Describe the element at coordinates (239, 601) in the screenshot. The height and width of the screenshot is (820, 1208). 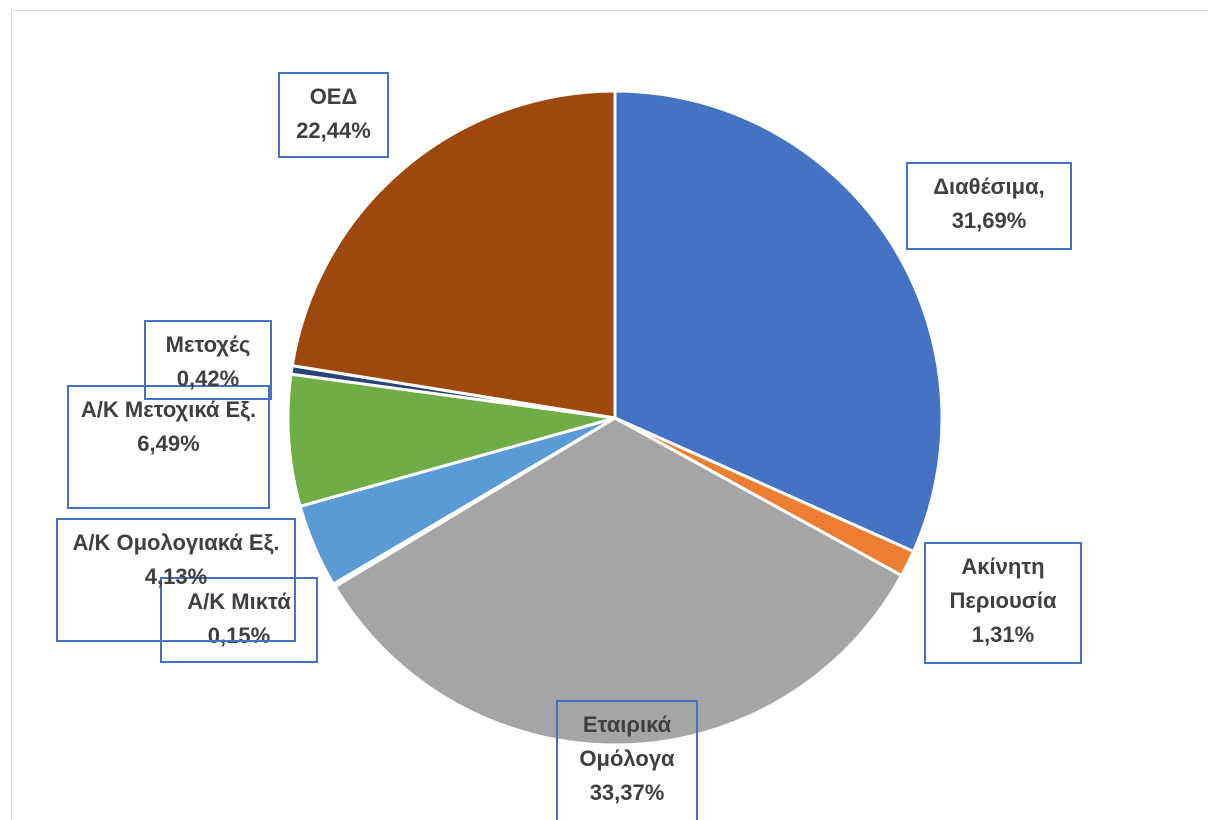
I see `label-category: Α/Κ Μικτά` at that location.